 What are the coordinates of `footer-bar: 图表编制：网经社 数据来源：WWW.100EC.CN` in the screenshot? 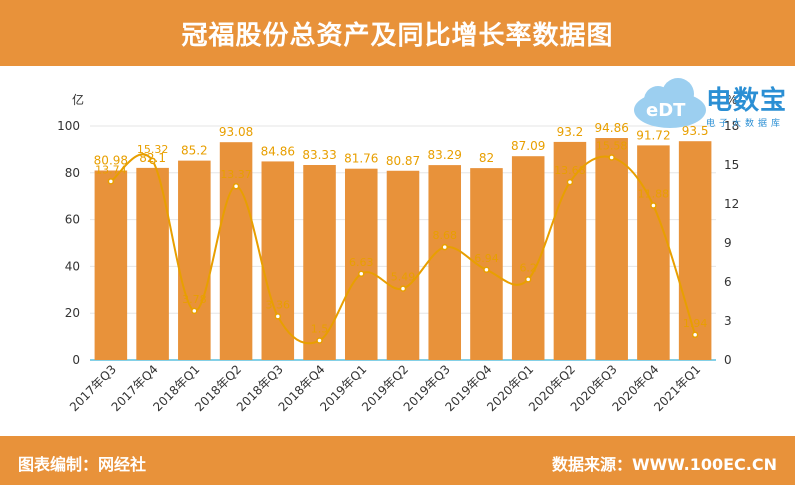 It's located at (397, 460).